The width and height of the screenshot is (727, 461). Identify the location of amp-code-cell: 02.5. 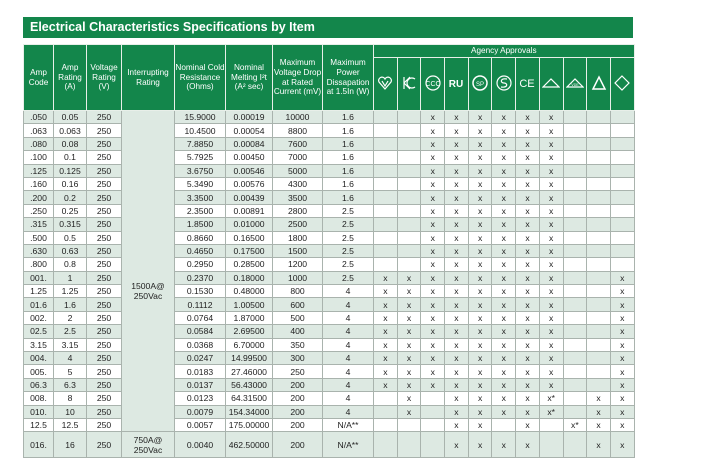
(38, 331).